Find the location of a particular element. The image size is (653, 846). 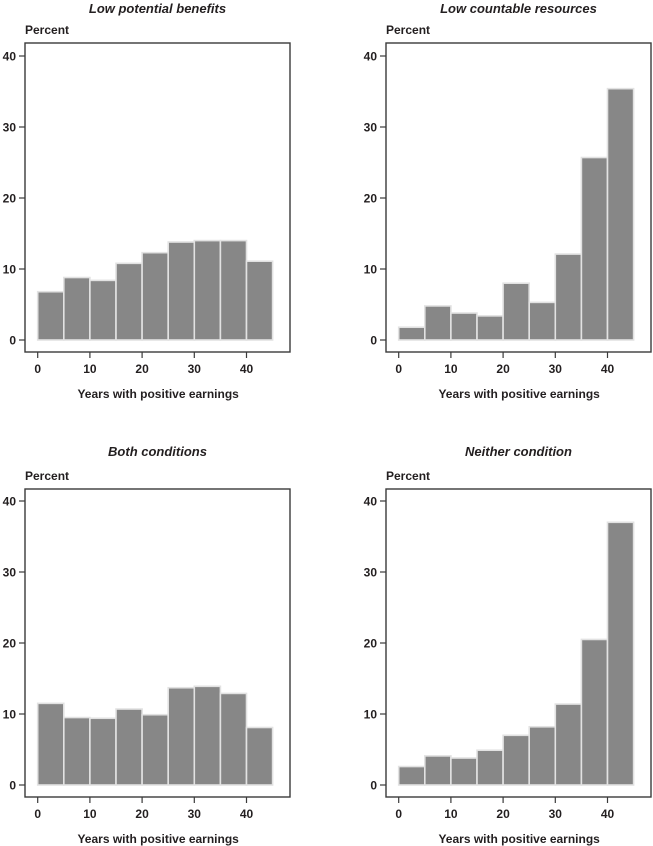

panel-title: Low potential benefits is located at coordinates (157, 8).